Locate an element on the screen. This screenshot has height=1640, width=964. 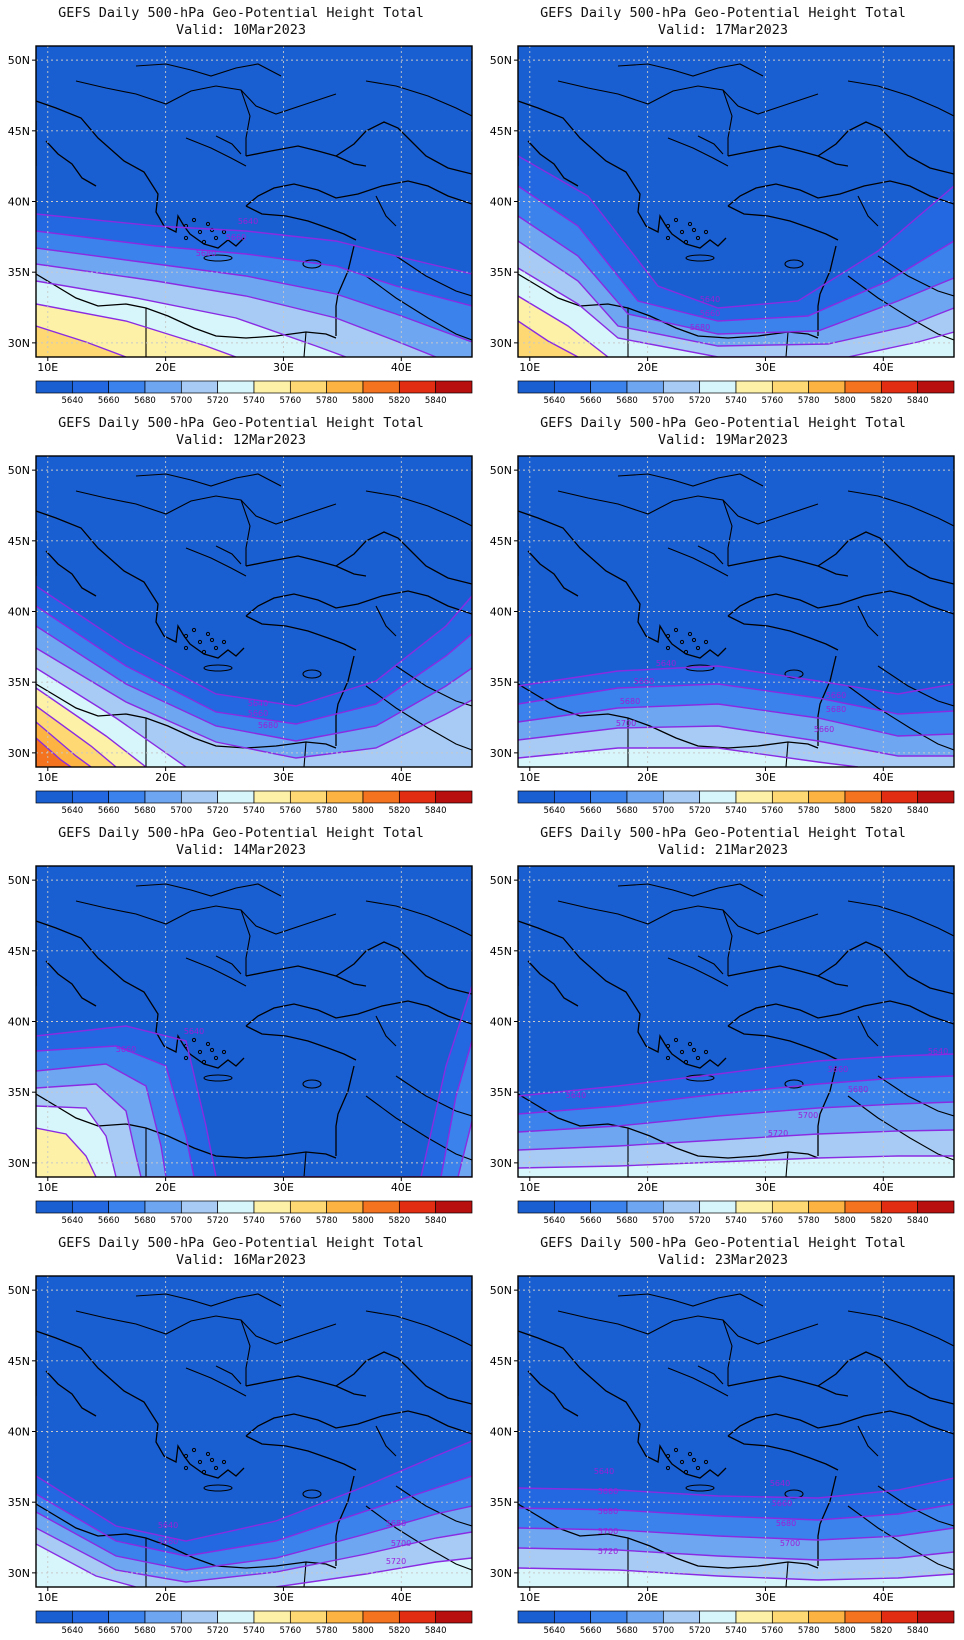
colorbar-label: 5780 is located at coordinates (327, 811).